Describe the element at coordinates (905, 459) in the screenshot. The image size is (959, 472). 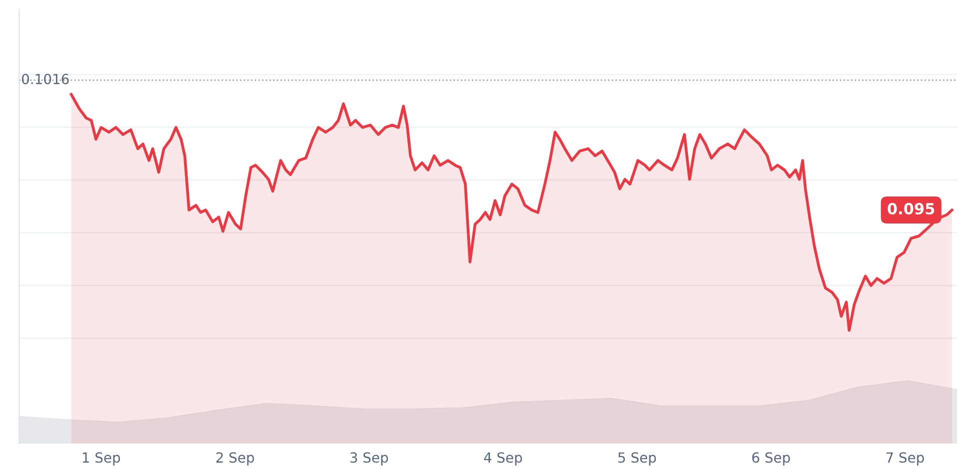
I see `x-tick-label: 7 Sep` at that location.